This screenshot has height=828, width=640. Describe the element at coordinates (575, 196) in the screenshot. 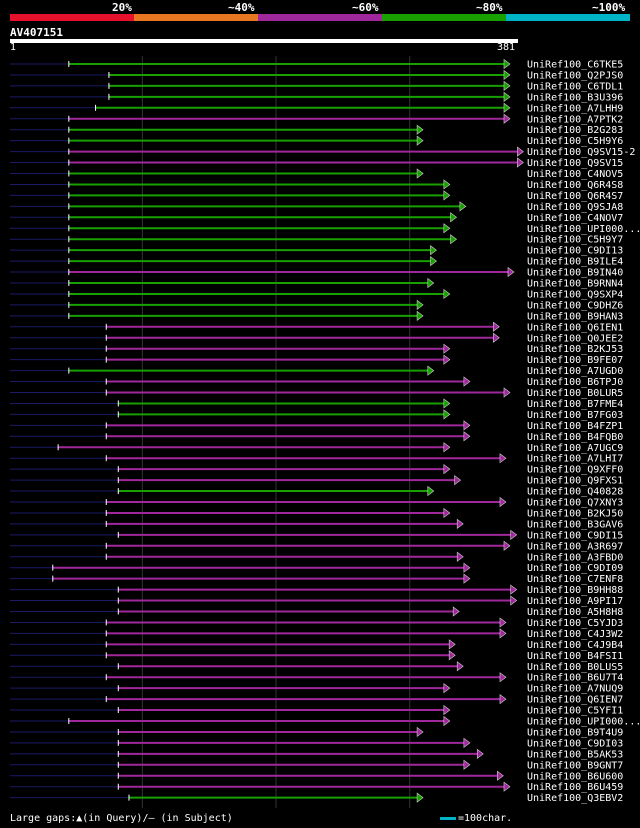

I see `hit-label: UniRef100_Q6R4S7` at that location.